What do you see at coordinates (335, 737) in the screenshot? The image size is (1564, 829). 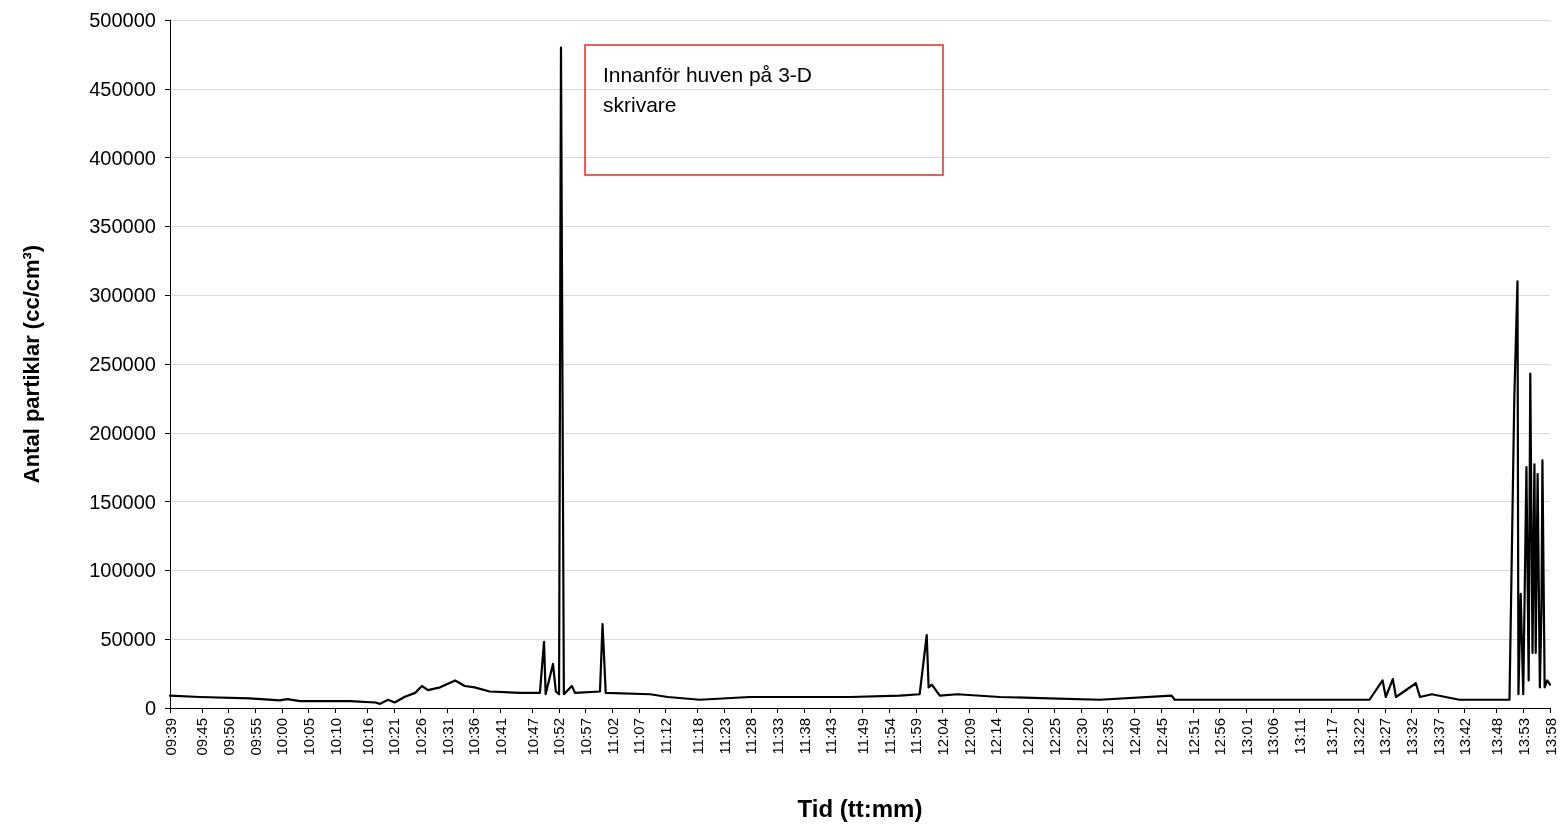 I see `x-tick-label: 10:10` at bounding box center [335, 737].